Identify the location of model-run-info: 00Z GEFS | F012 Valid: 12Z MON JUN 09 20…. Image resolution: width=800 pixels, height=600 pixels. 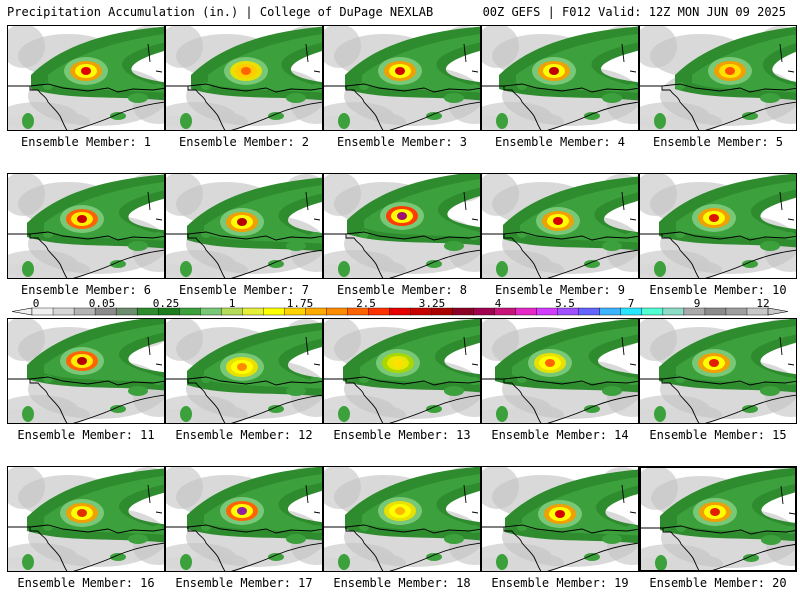
(634, 12).